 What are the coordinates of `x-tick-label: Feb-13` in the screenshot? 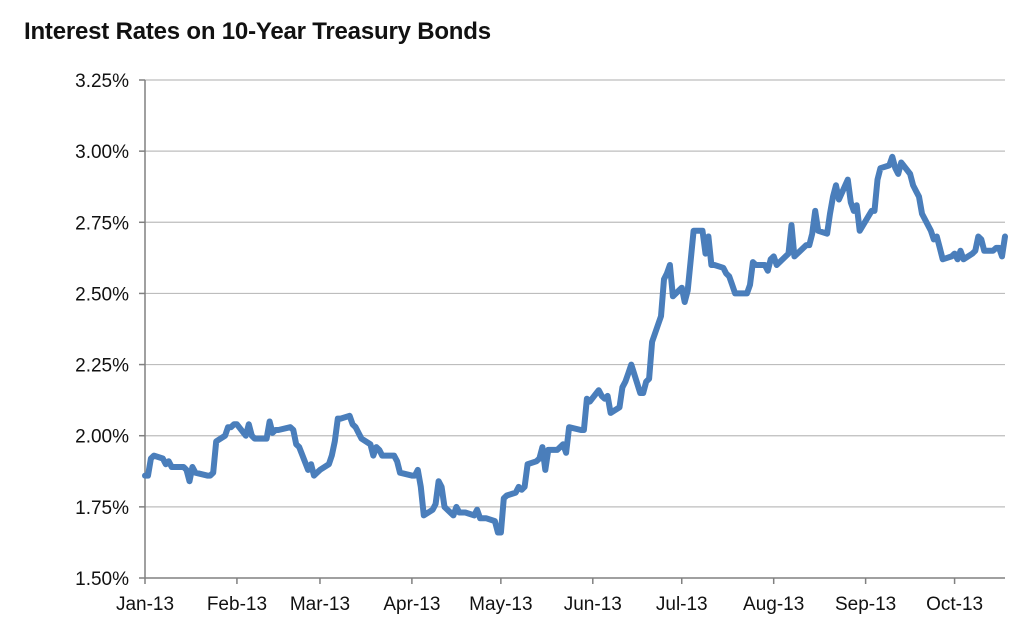 It's located at (237, 604).